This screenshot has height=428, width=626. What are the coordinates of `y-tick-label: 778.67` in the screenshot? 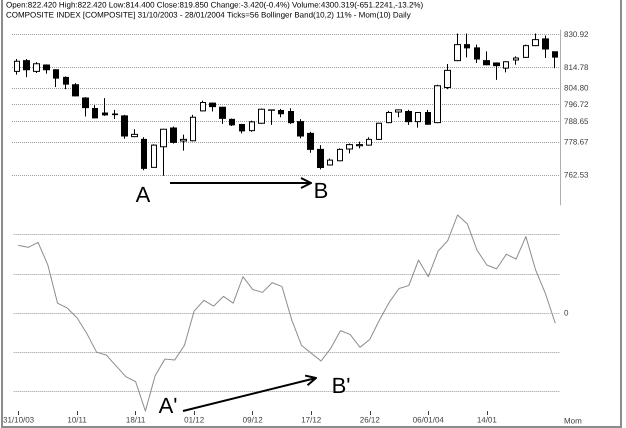 It's located at (577, 141).